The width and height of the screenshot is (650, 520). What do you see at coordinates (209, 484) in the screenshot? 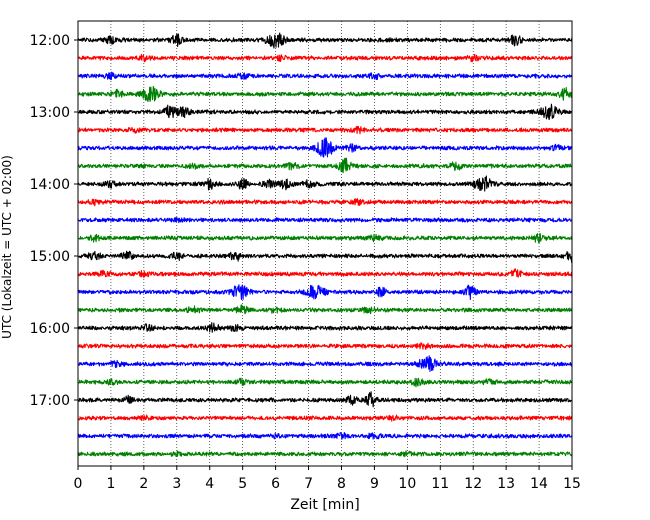
I see `x-tick-label: 4` at bounding box center [209, 484].